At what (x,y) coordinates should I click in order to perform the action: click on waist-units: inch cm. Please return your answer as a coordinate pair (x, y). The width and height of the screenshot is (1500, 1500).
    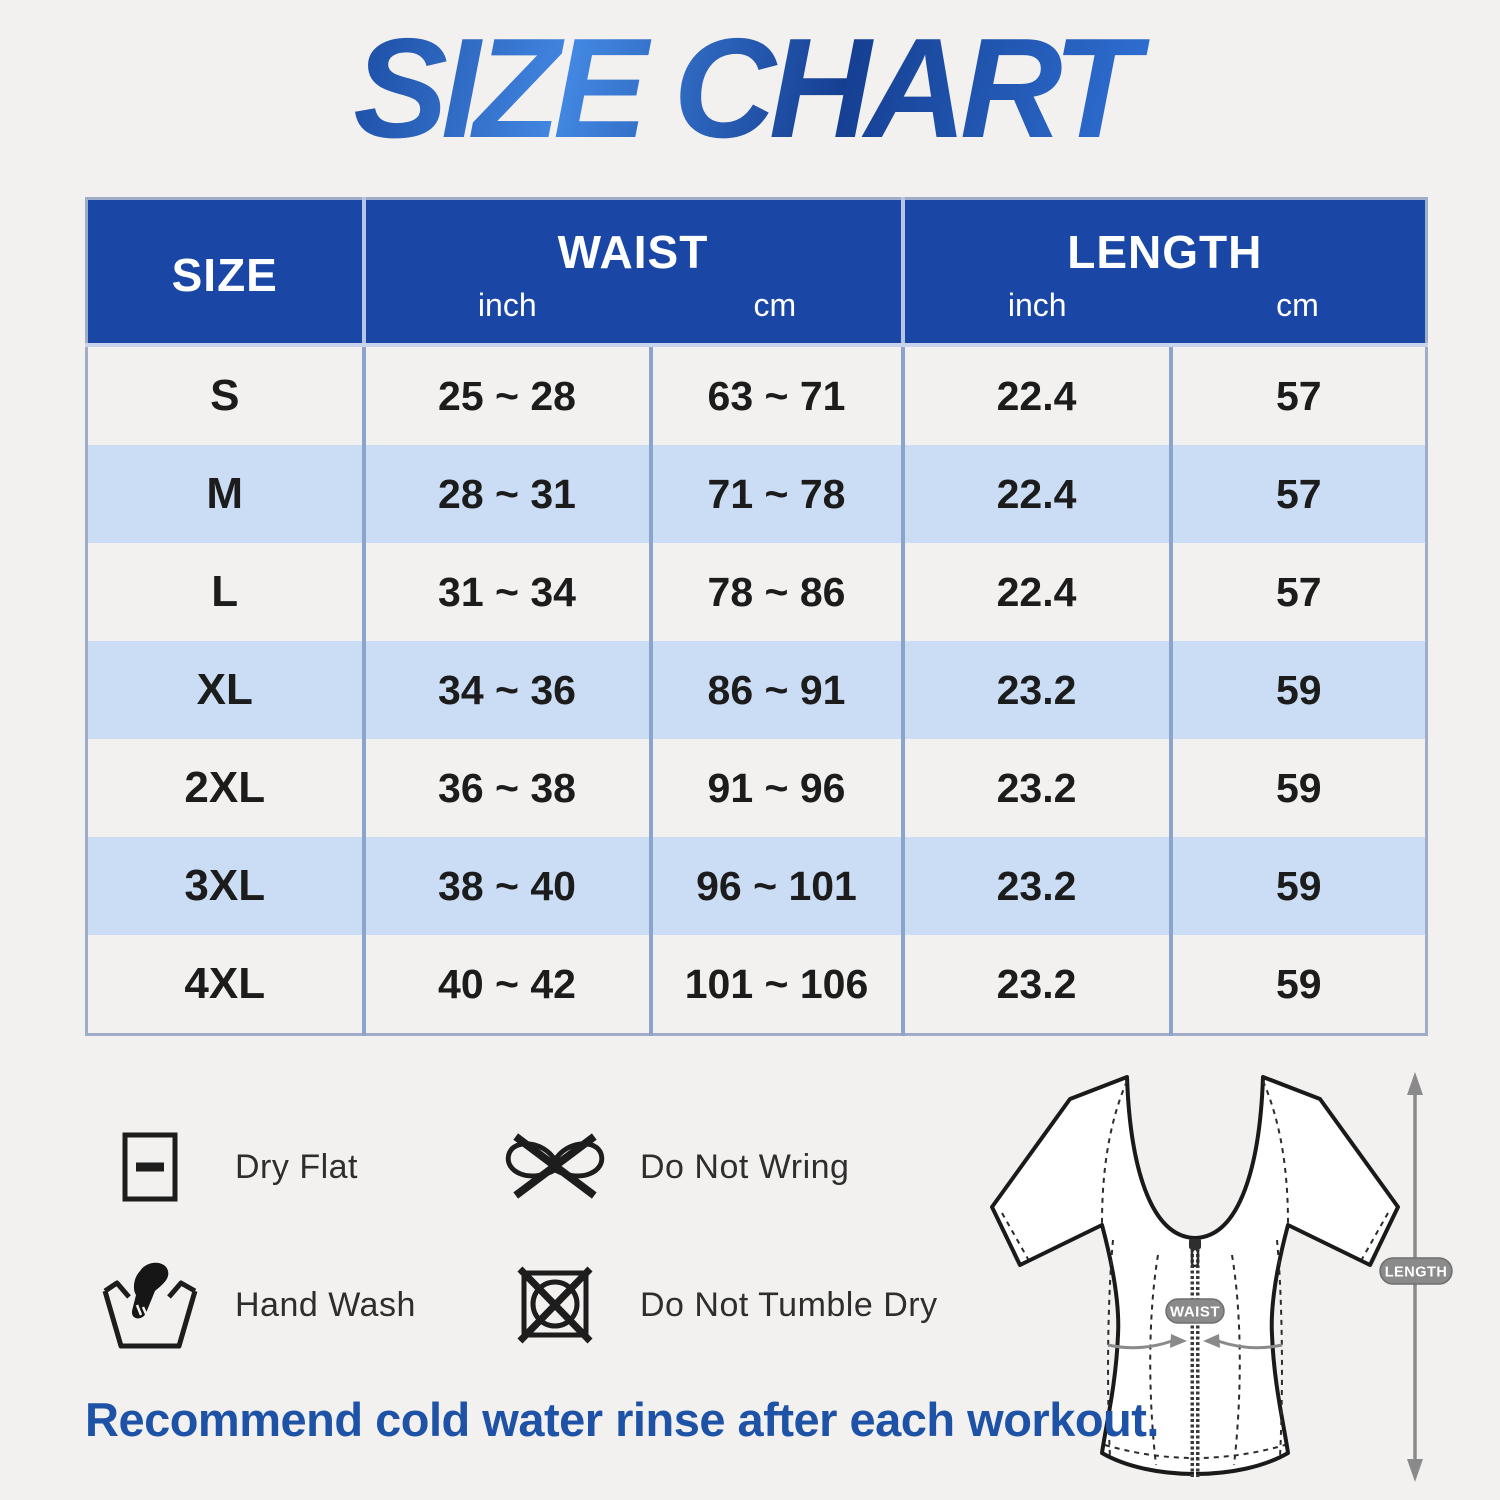
    Looking at the image, I should click on (633, 305).